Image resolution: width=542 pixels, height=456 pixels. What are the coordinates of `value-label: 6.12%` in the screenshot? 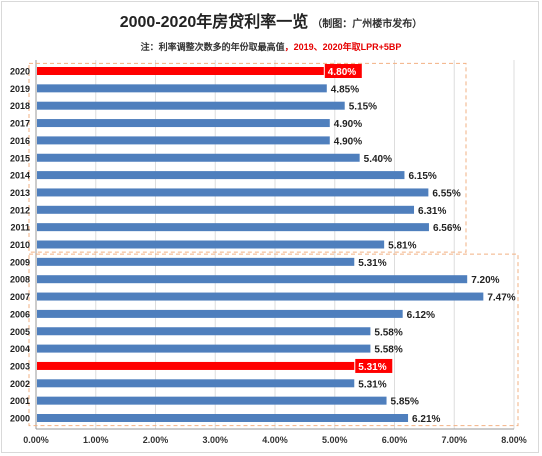 It's located at (421, 315).